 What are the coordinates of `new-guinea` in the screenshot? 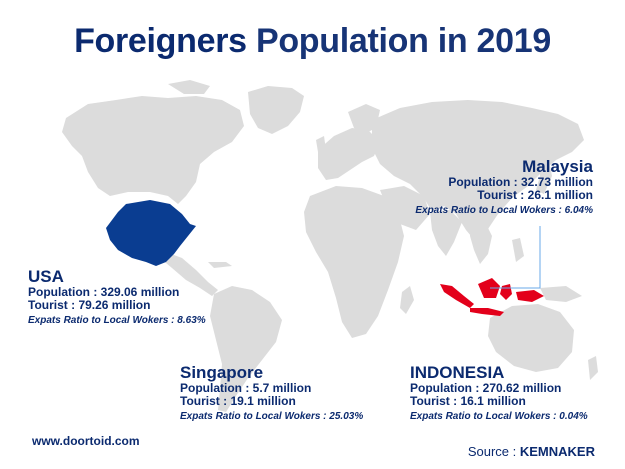 It's located at (561, 294).